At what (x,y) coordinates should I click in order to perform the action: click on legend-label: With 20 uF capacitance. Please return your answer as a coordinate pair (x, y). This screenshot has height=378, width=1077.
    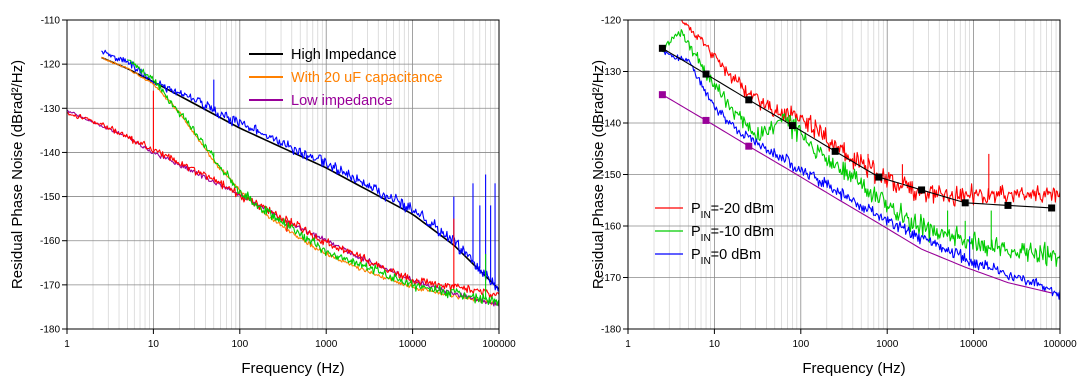
    Looking at the image, I should click on (367, 78).